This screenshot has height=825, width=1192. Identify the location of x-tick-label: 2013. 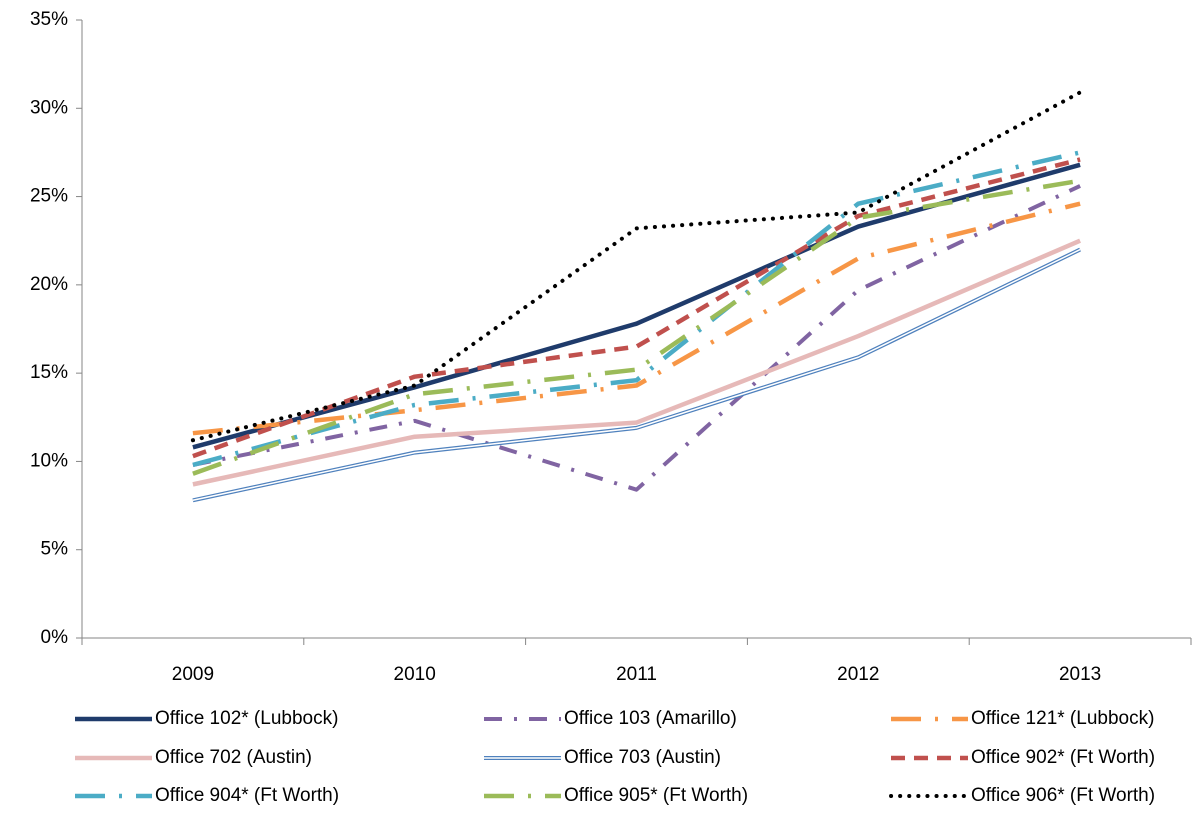
(1080, 674).